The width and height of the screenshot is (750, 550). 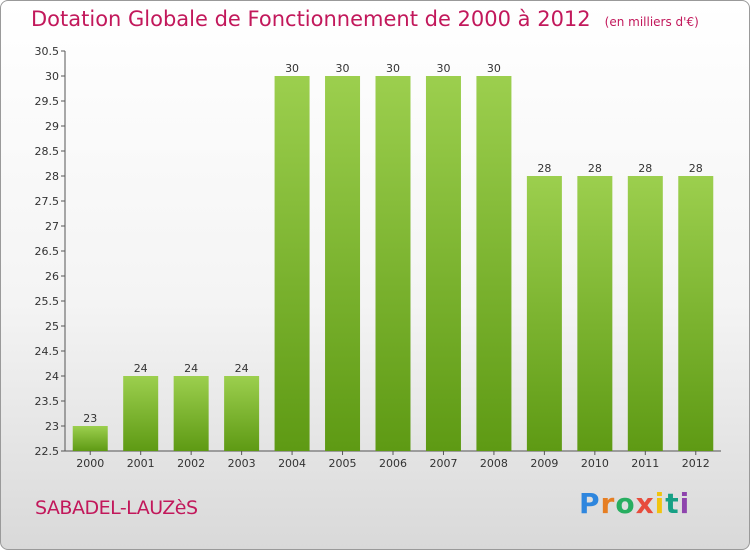 I want to click on x-tick-label-2000: 2000, so click(x=90, y=463).